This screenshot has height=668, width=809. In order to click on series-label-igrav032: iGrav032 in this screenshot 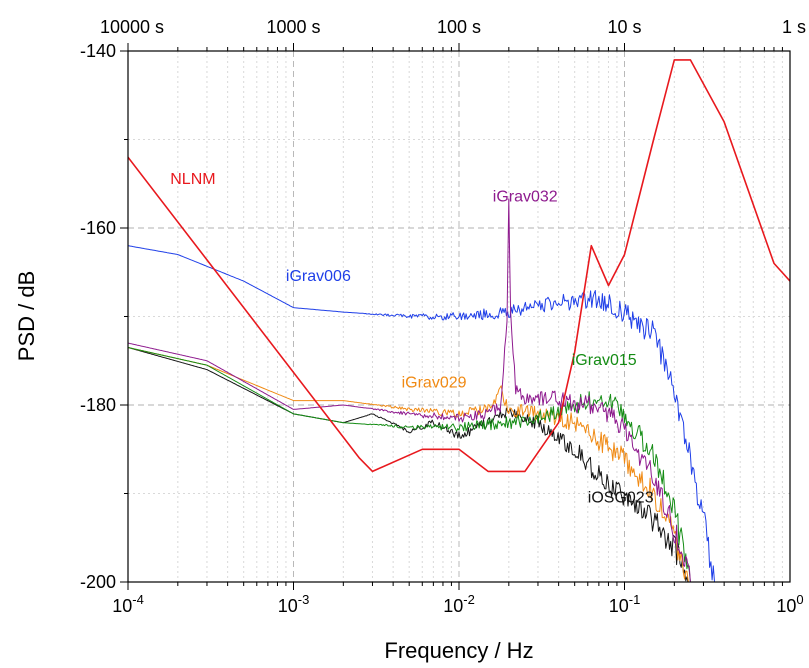, I will do `click(525, 196)`.